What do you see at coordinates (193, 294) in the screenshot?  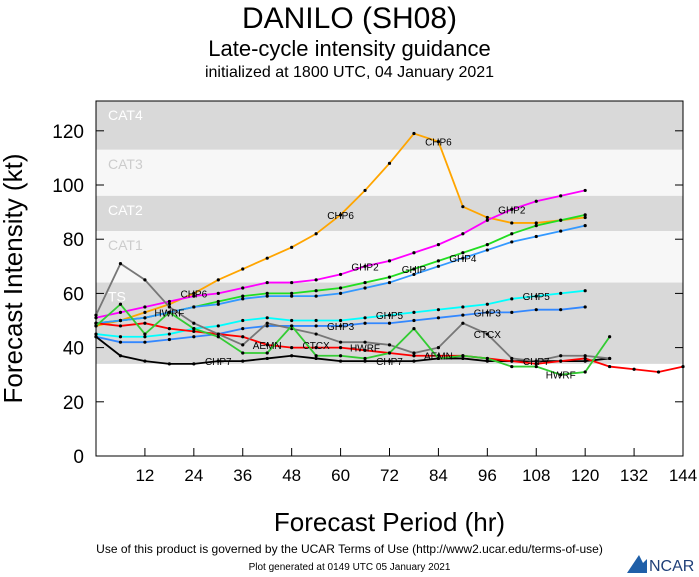 I see `series-label-chp6: CHP6` at bounding box center [193, 294].